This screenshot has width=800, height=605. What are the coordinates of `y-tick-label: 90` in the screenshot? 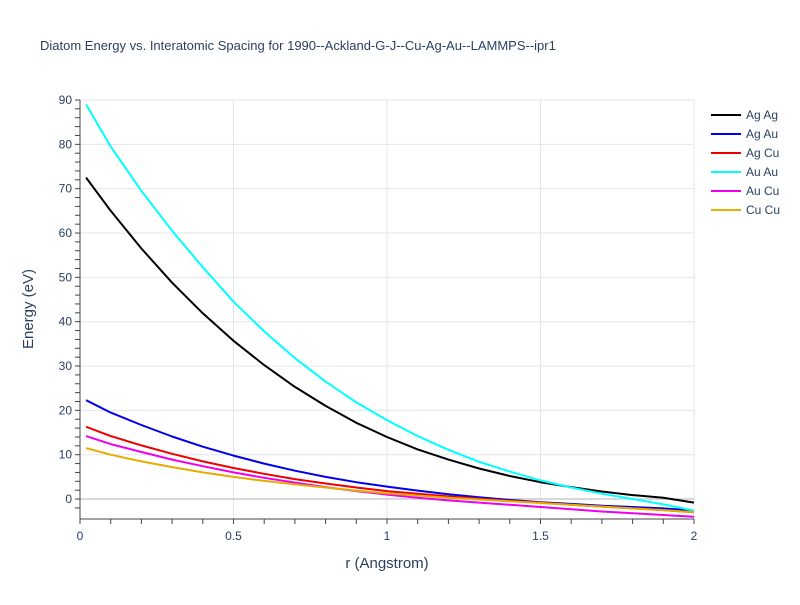 It's located at (66, 100).